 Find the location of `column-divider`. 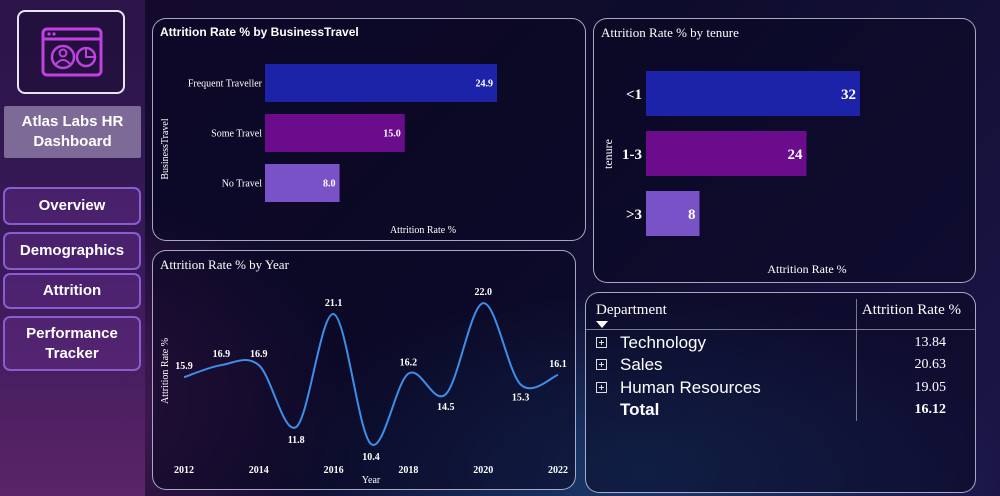

column-divider is located at coordinates (856, 360).